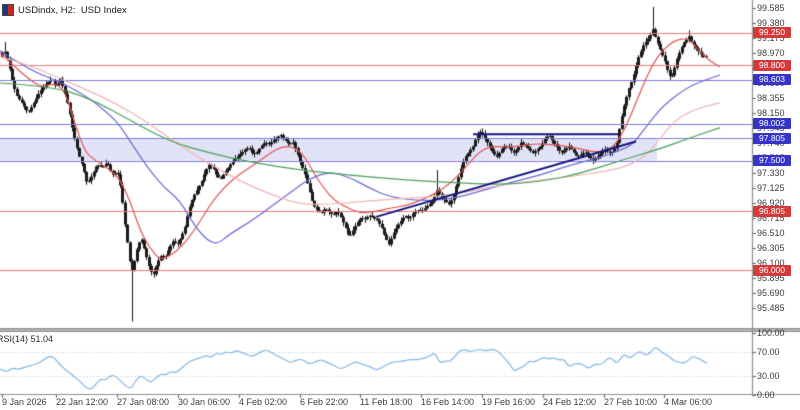  Describe the element at coordinates (768, 351) in the screenshot. I see `rsi-tick-label: 70.00` at that location.